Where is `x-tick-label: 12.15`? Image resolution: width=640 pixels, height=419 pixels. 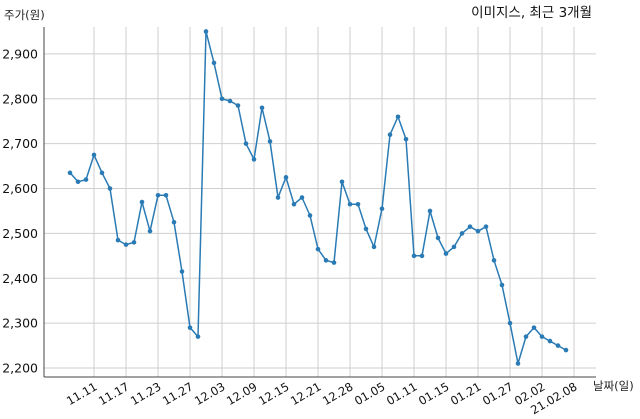 x-tick-label: 12.15 is located at coordinates (274, 393).